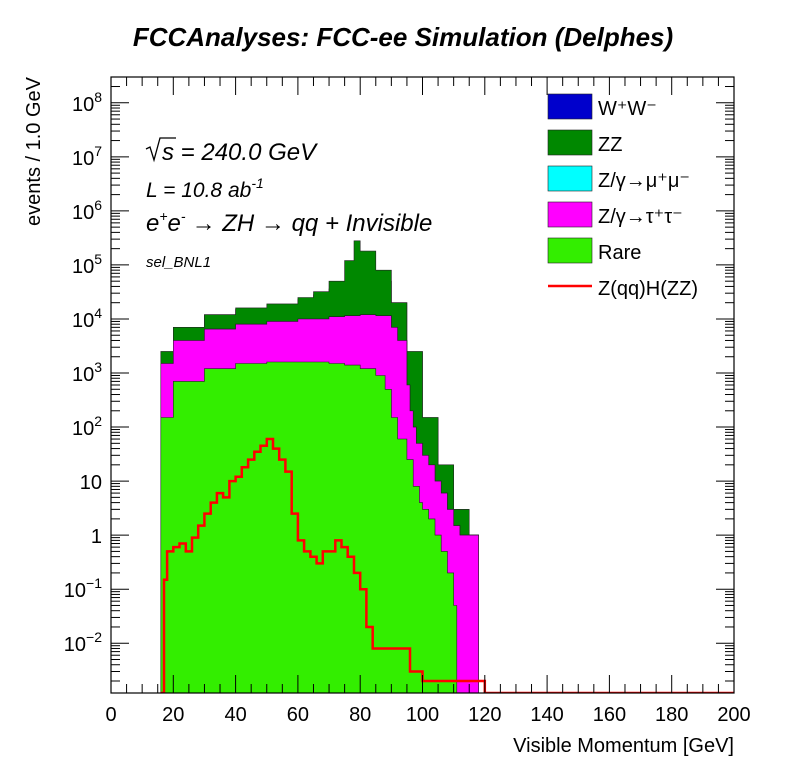 The width and height of the screenshot is (796, 772). What do you see at coordinates (83, 642) in the screenshot?
I see `y-tick-label: 10⁻²` at bounding box center [83, 642].